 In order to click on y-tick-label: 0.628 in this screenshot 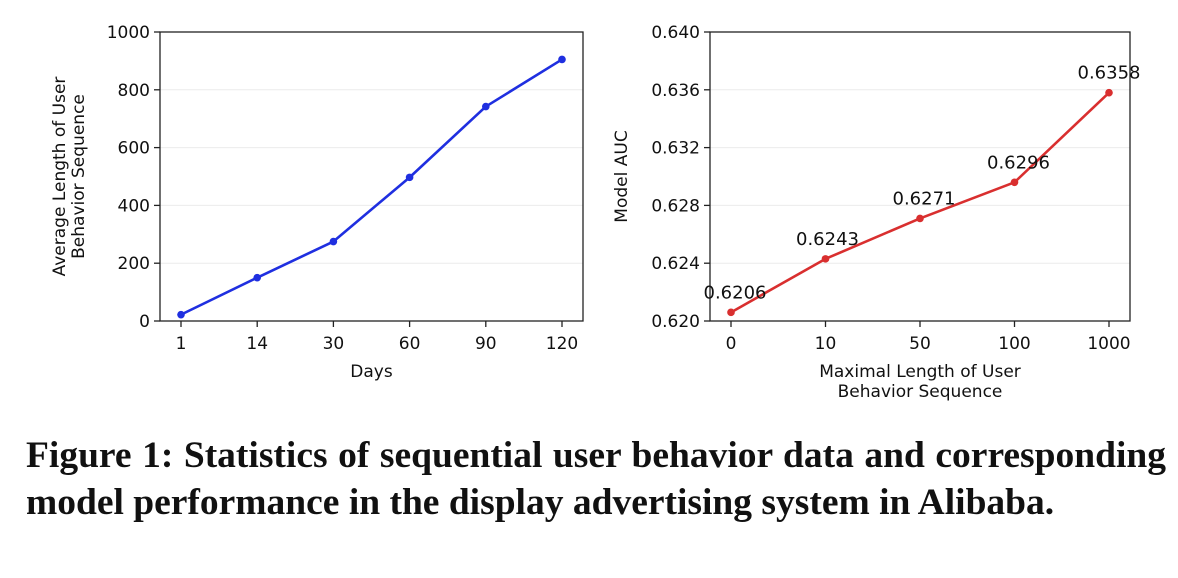, I will do `click(675, 206)`.